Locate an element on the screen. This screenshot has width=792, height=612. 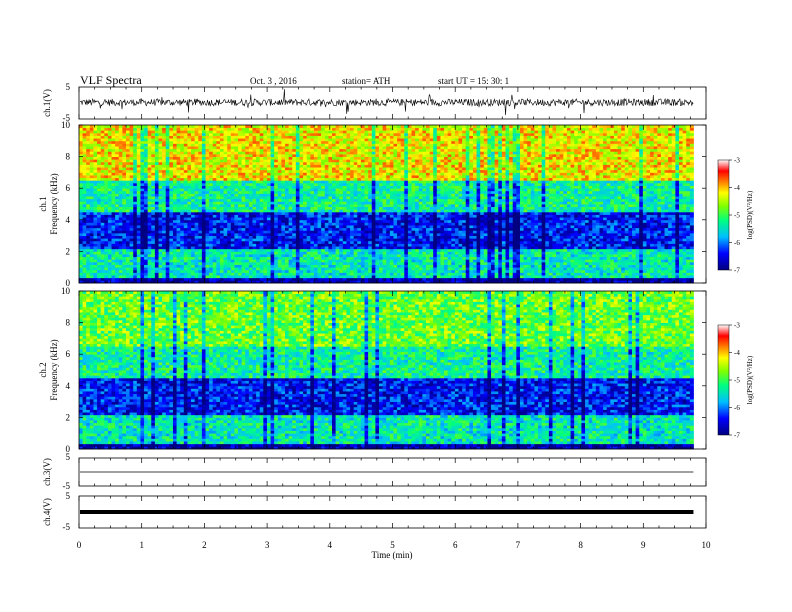
ch1-ytick-bottom: -5 is located at coordinates (67, 118).